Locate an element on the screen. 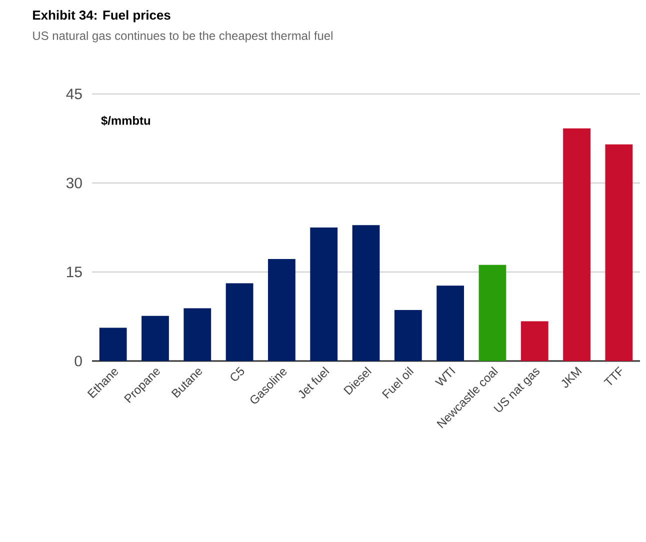  y-axis-title: $/mmbtu is located at coordinates (125, 121).